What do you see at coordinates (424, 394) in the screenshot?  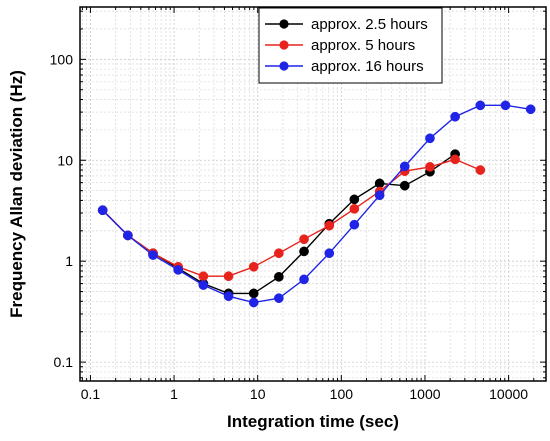 I see `x-tick-label: 1000` at bounding box center [424, 394].